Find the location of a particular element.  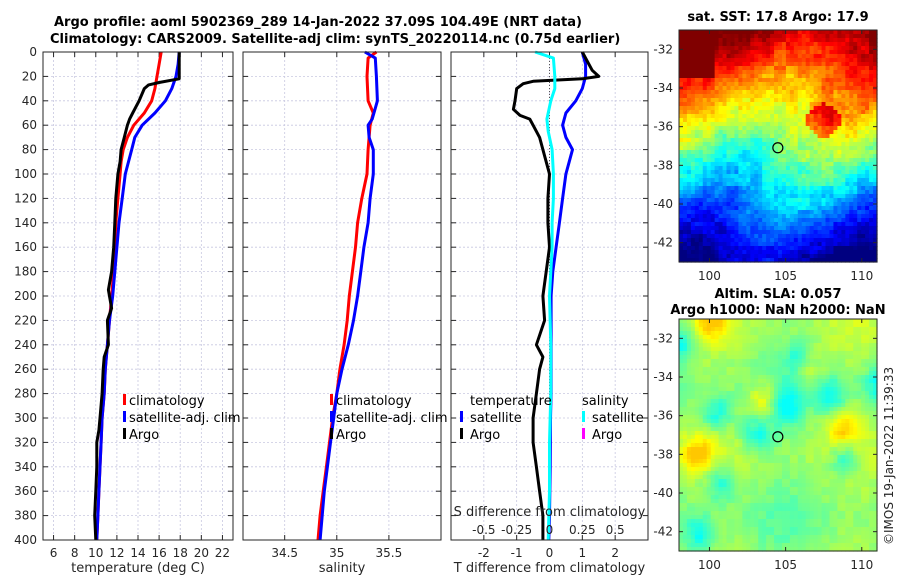

x-tick-label: 2 is located at coordinates (615, 553).